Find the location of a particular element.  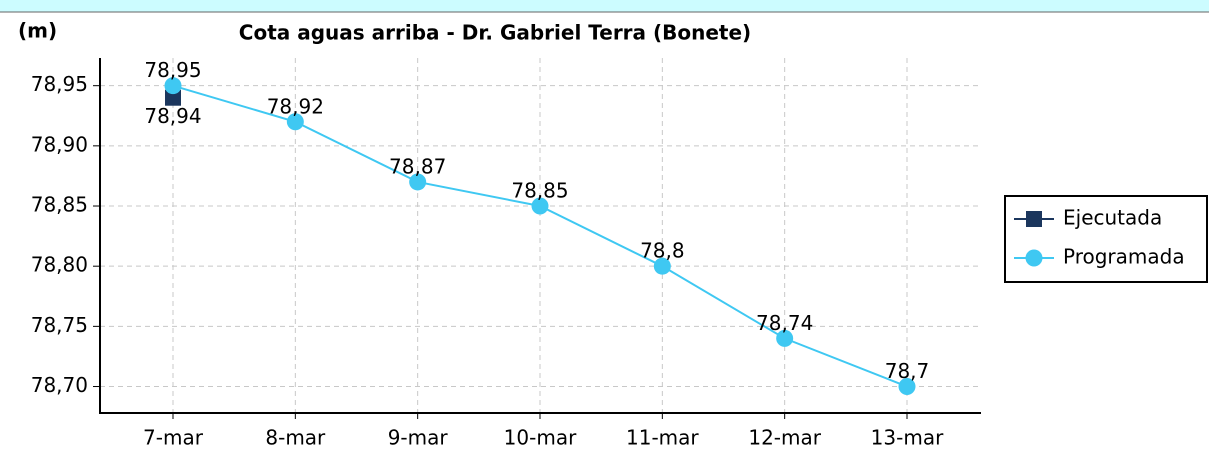

x-tick-label: 8-mar is located at coordinates (295, 438).